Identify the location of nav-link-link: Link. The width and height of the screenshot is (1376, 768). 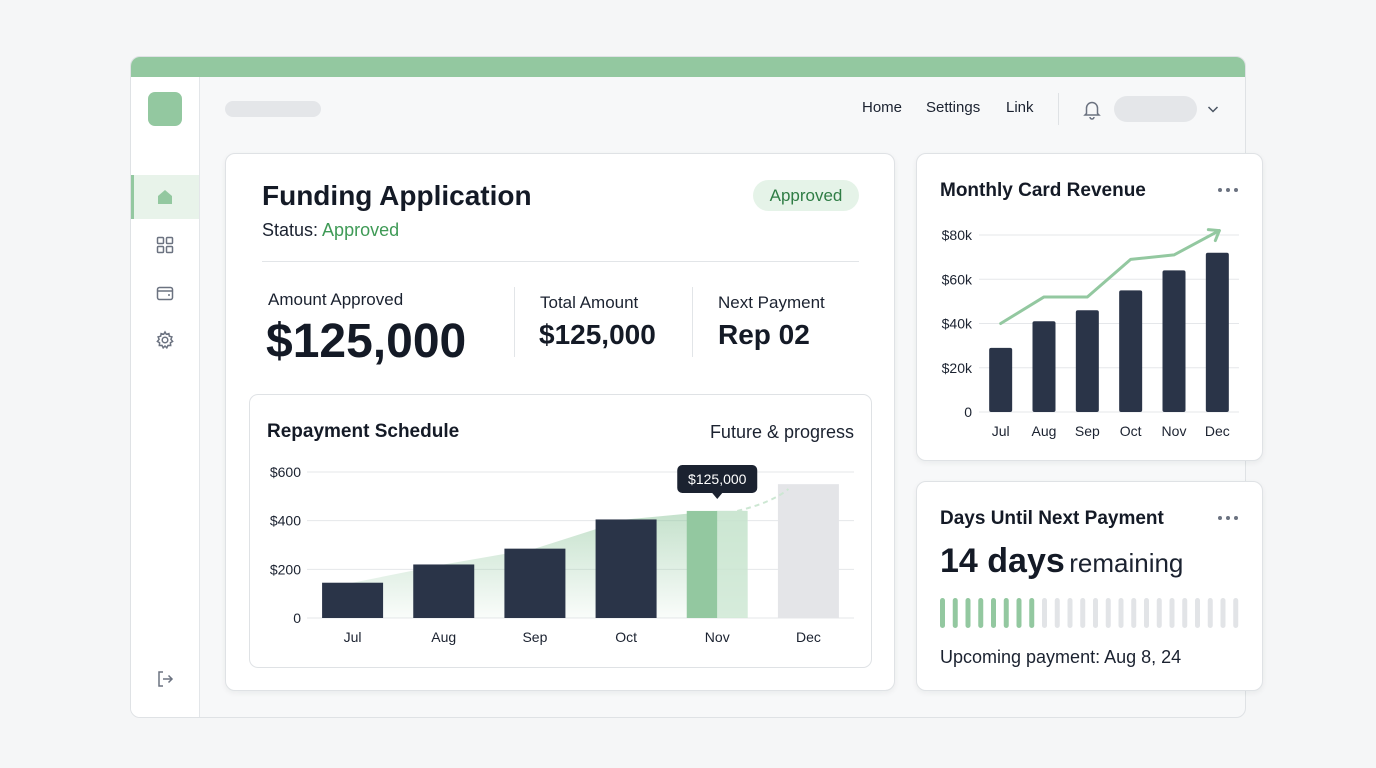
(1020, 107).